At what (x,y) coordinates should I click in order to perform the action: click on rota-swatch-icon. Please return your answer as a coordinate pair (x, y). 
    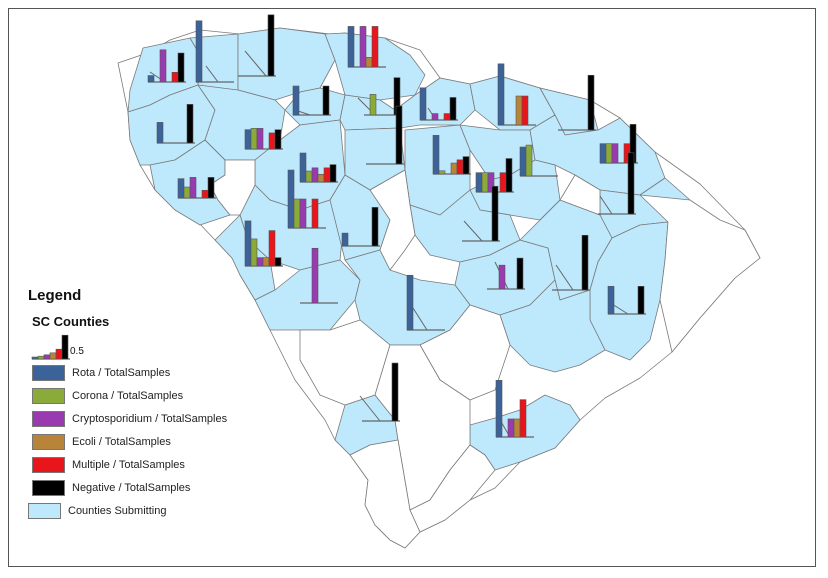
    Looking at the image, I should click on (48, 372).